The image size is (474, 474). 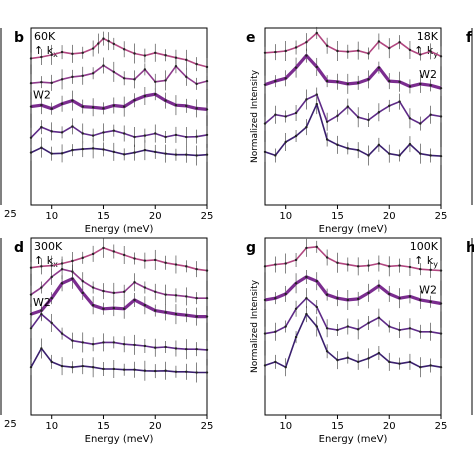 I want to click on annotation-direction-arrow-b: ↑ k, so click(x=44, y=50).